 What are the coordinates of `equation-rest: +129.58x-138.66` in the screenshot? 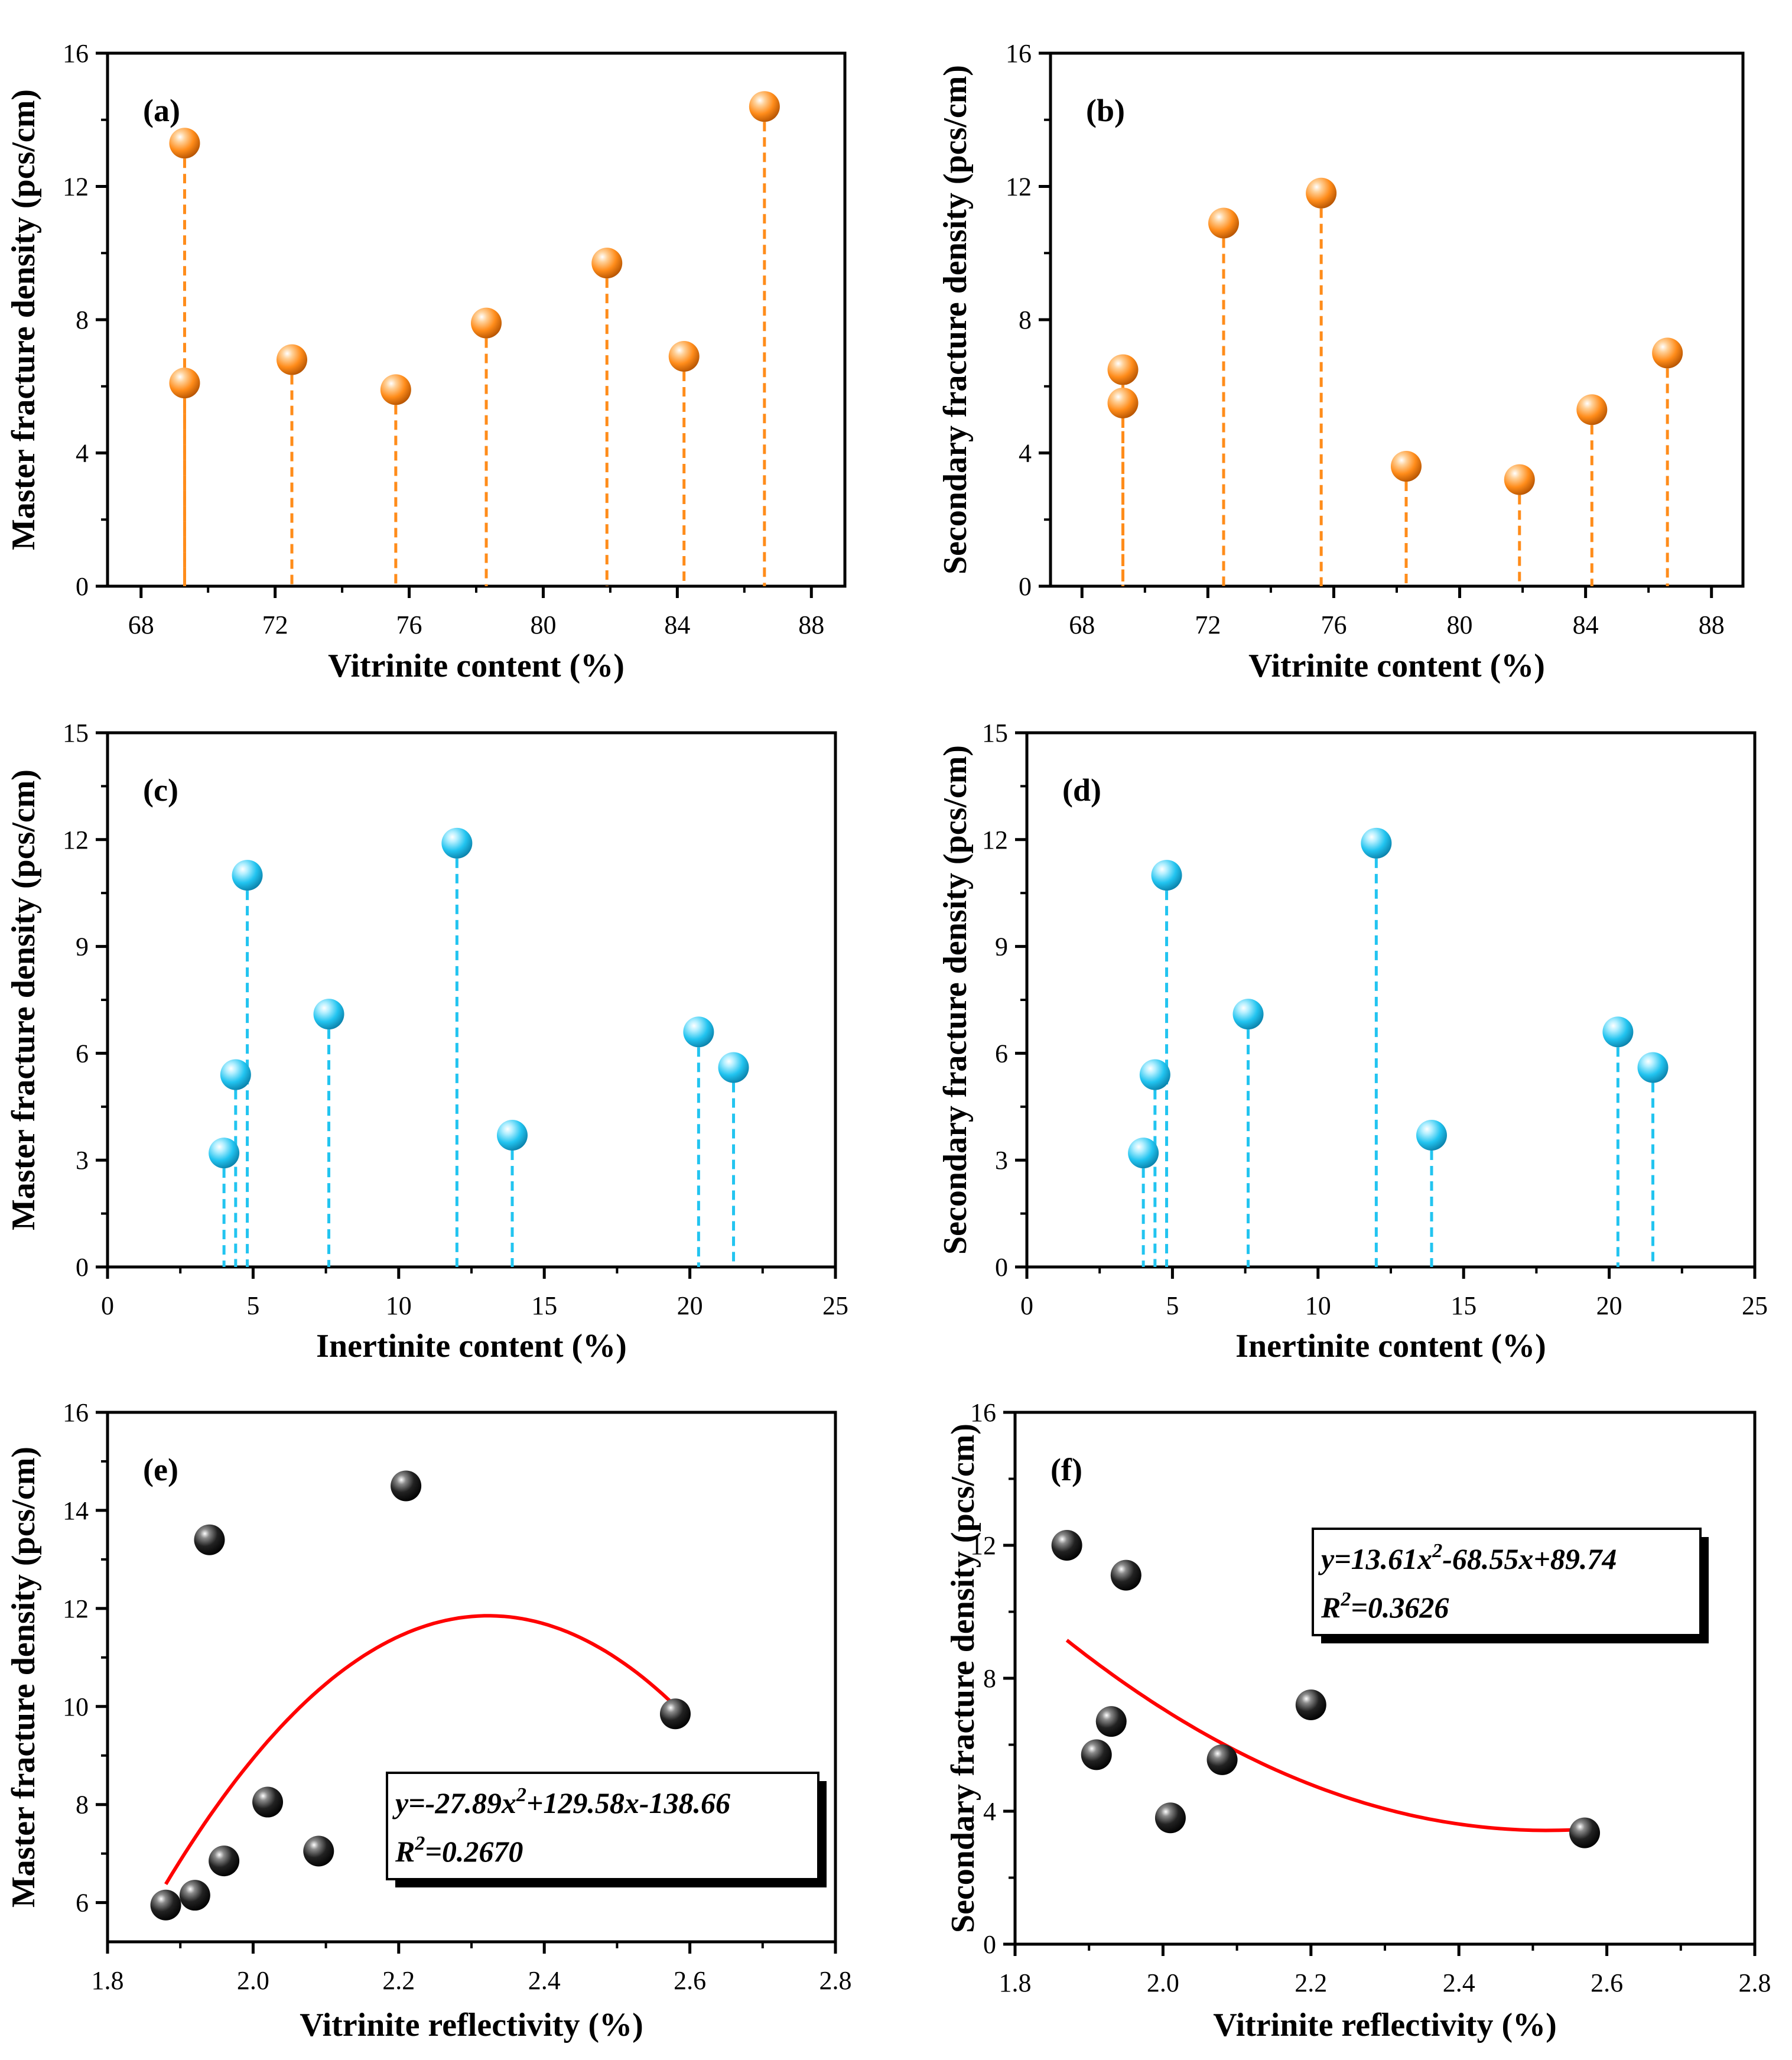 It's located at (628, 1802).